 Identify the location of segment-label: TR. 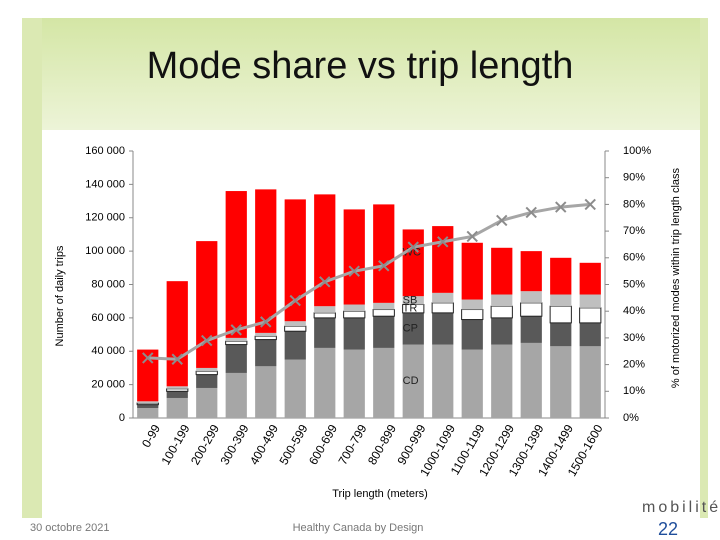
(410, 309).